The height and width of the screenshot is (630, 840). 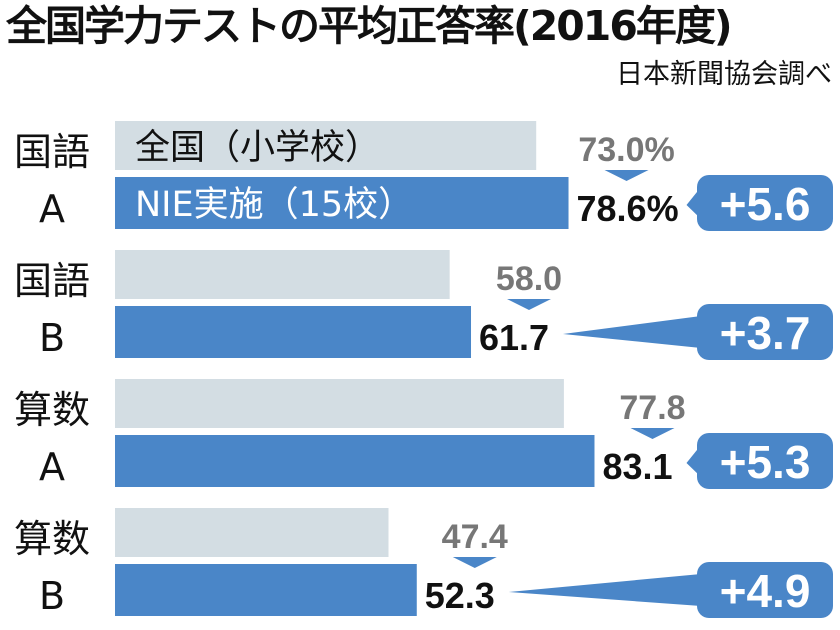 I want to click on value-label-nie: 61.7, so click(x=514, y=337).